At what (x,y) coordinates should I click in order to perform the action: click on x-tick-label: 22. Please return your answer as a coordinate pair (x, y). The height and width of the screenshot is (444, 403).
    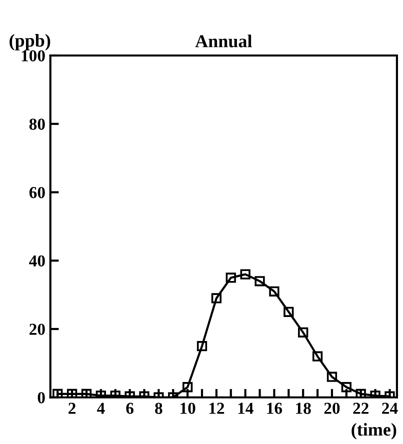
    Looking at the image, I should click on (360, 408).